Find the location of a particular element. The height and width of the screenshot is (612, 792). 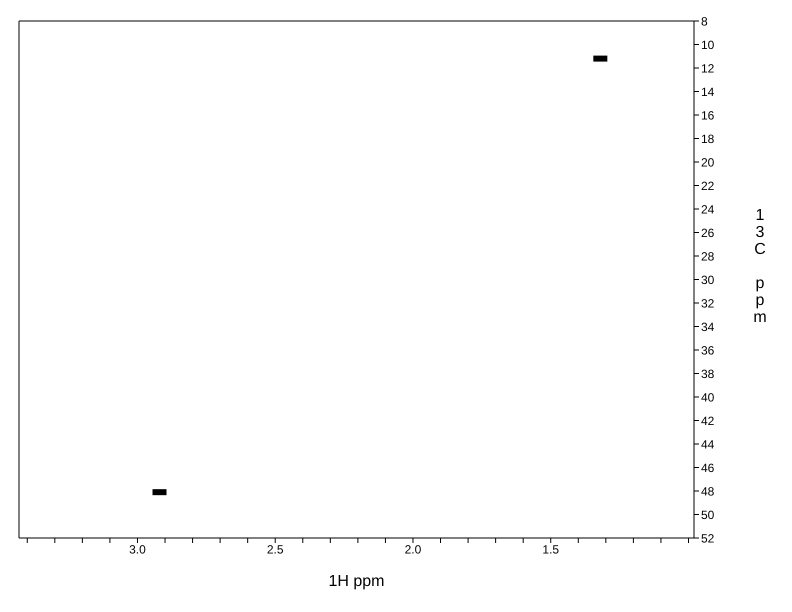

y2-axis-title: 13C ppm is located at coordinates (760, 266).